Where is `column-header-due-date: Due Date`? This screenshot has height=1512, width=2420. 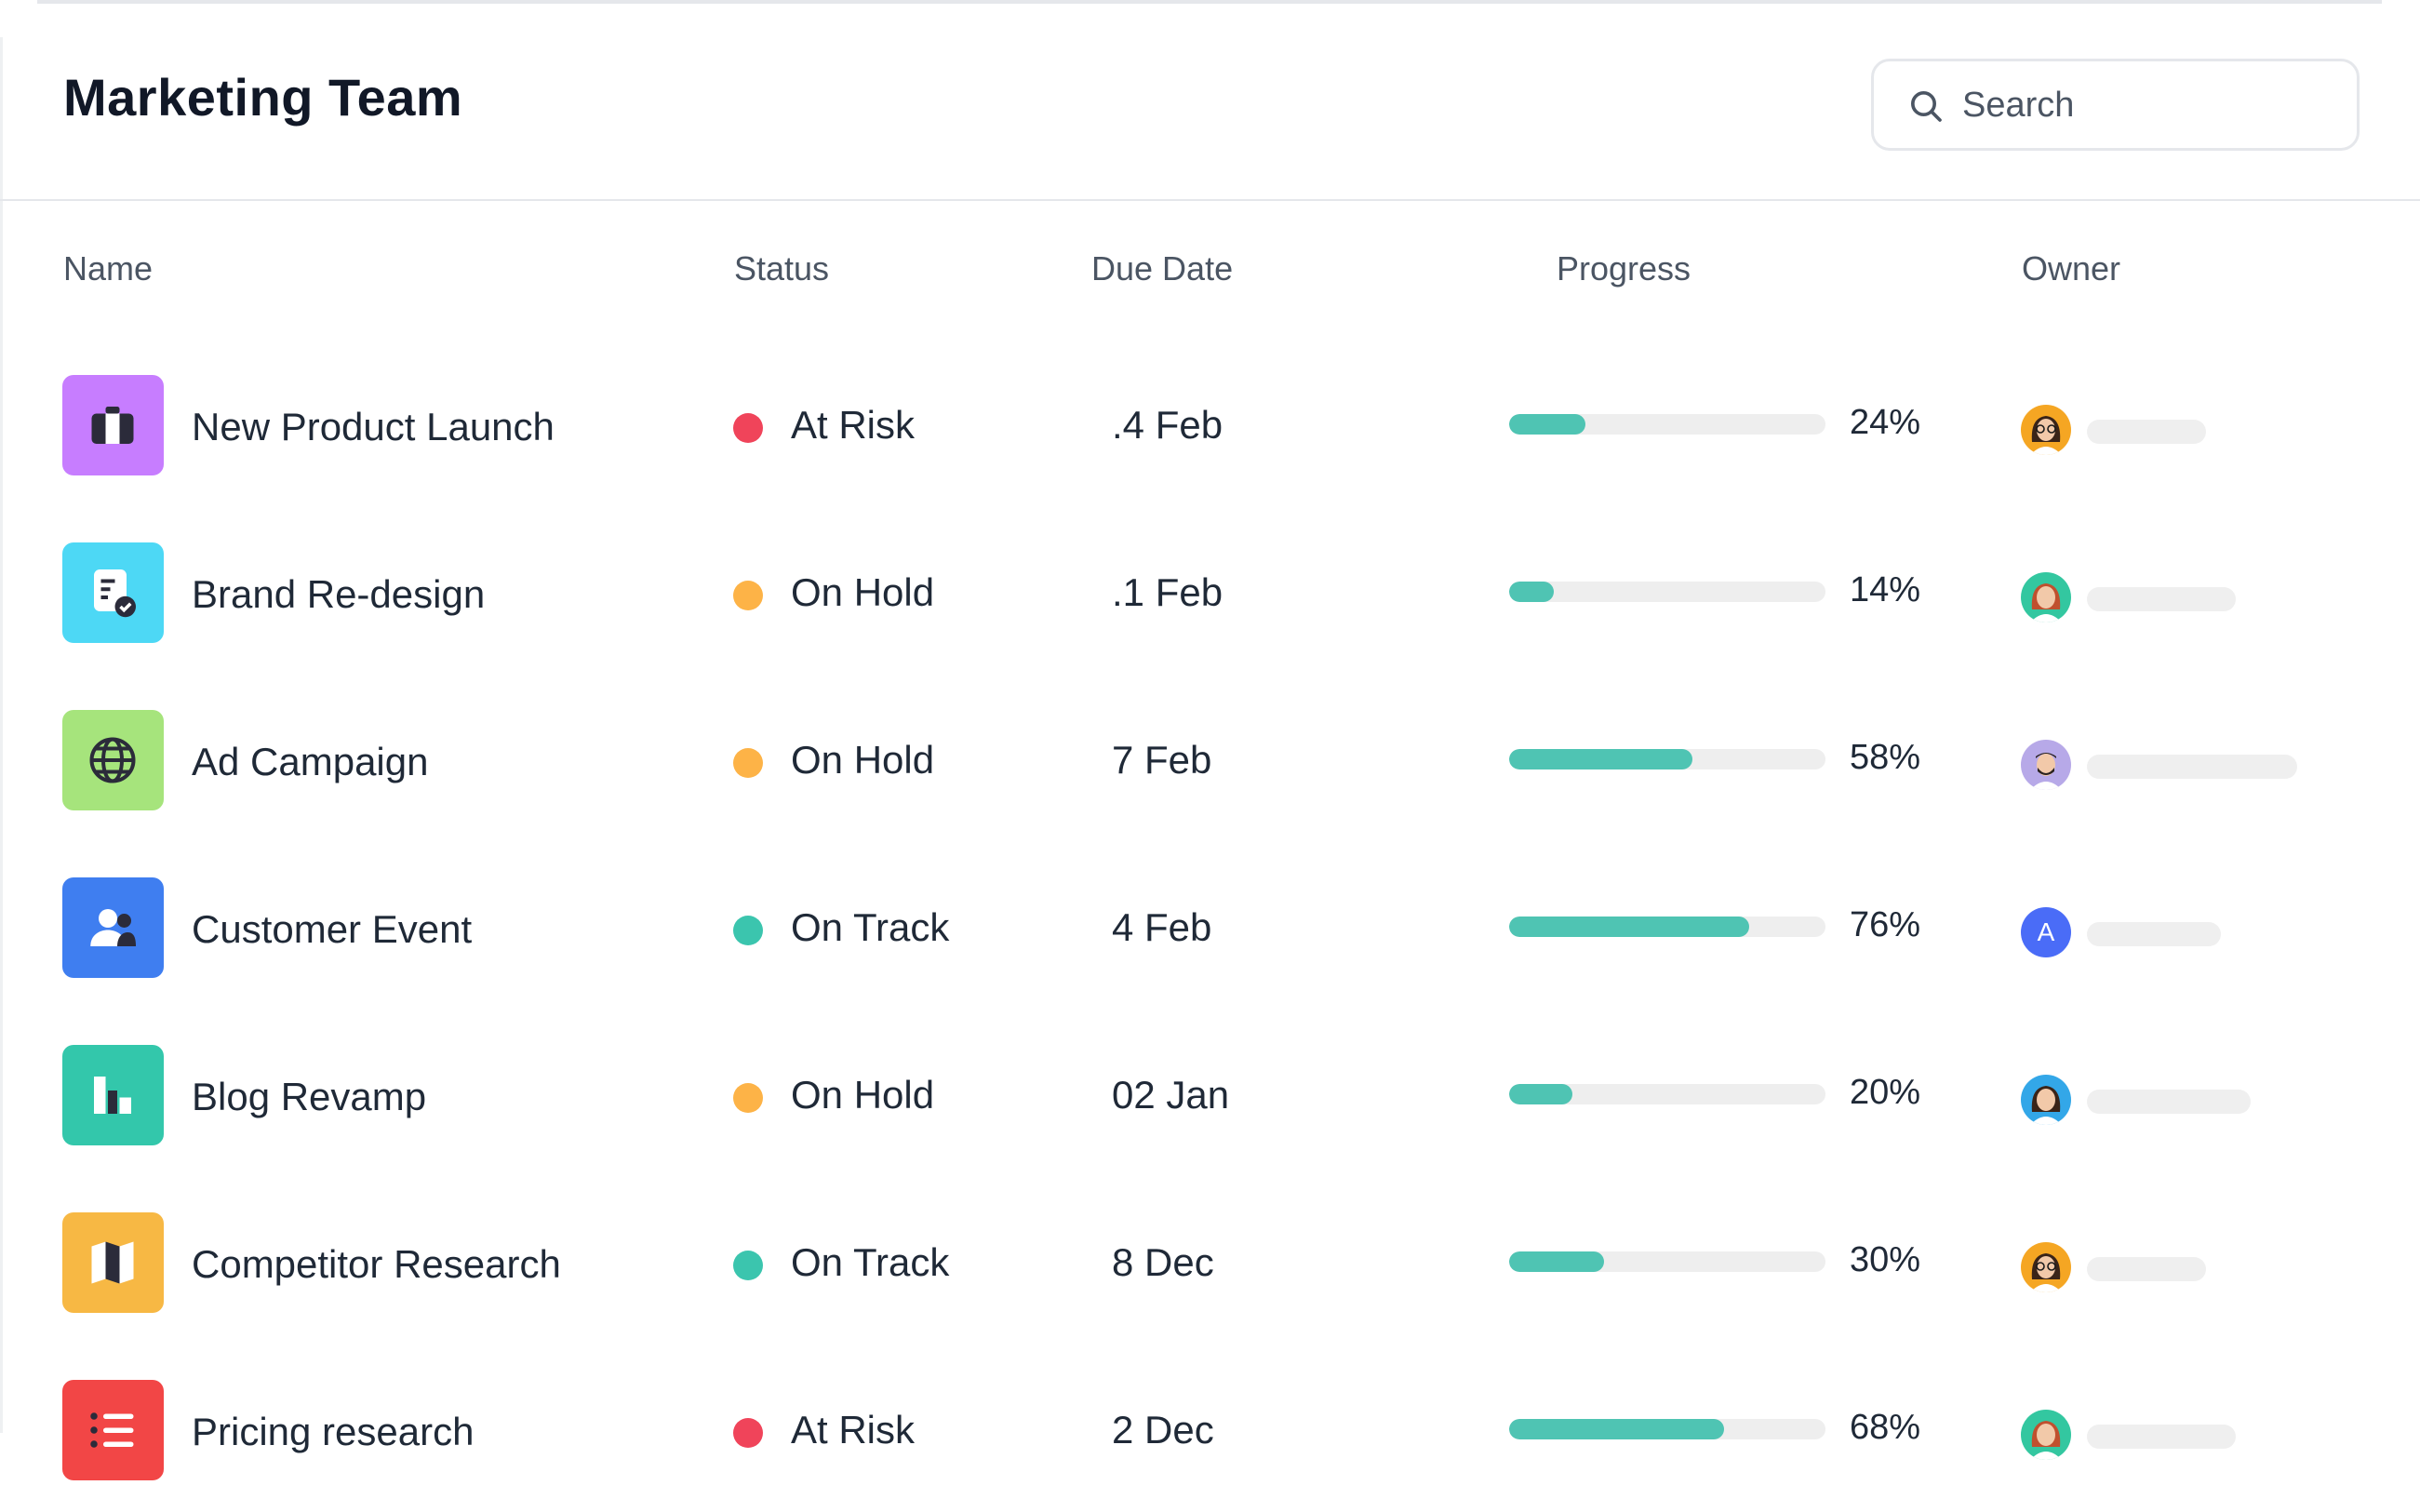
column-header-due-date: Due Date is located at coordinates (1162, 268).